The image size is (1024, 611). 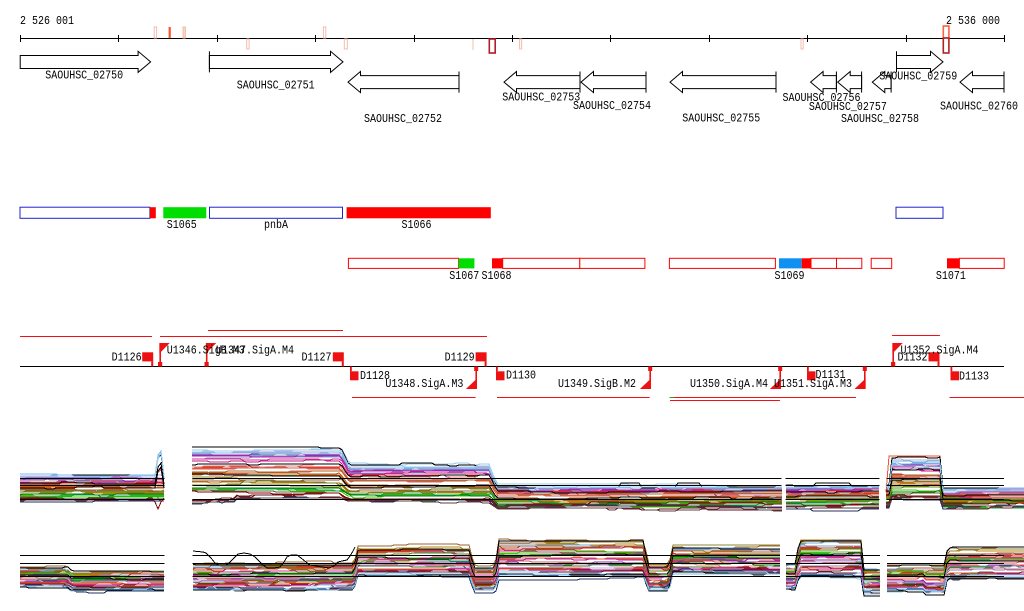 I want to click on svg-text: SAOUHSC_02756, so click(x=822, y=98).